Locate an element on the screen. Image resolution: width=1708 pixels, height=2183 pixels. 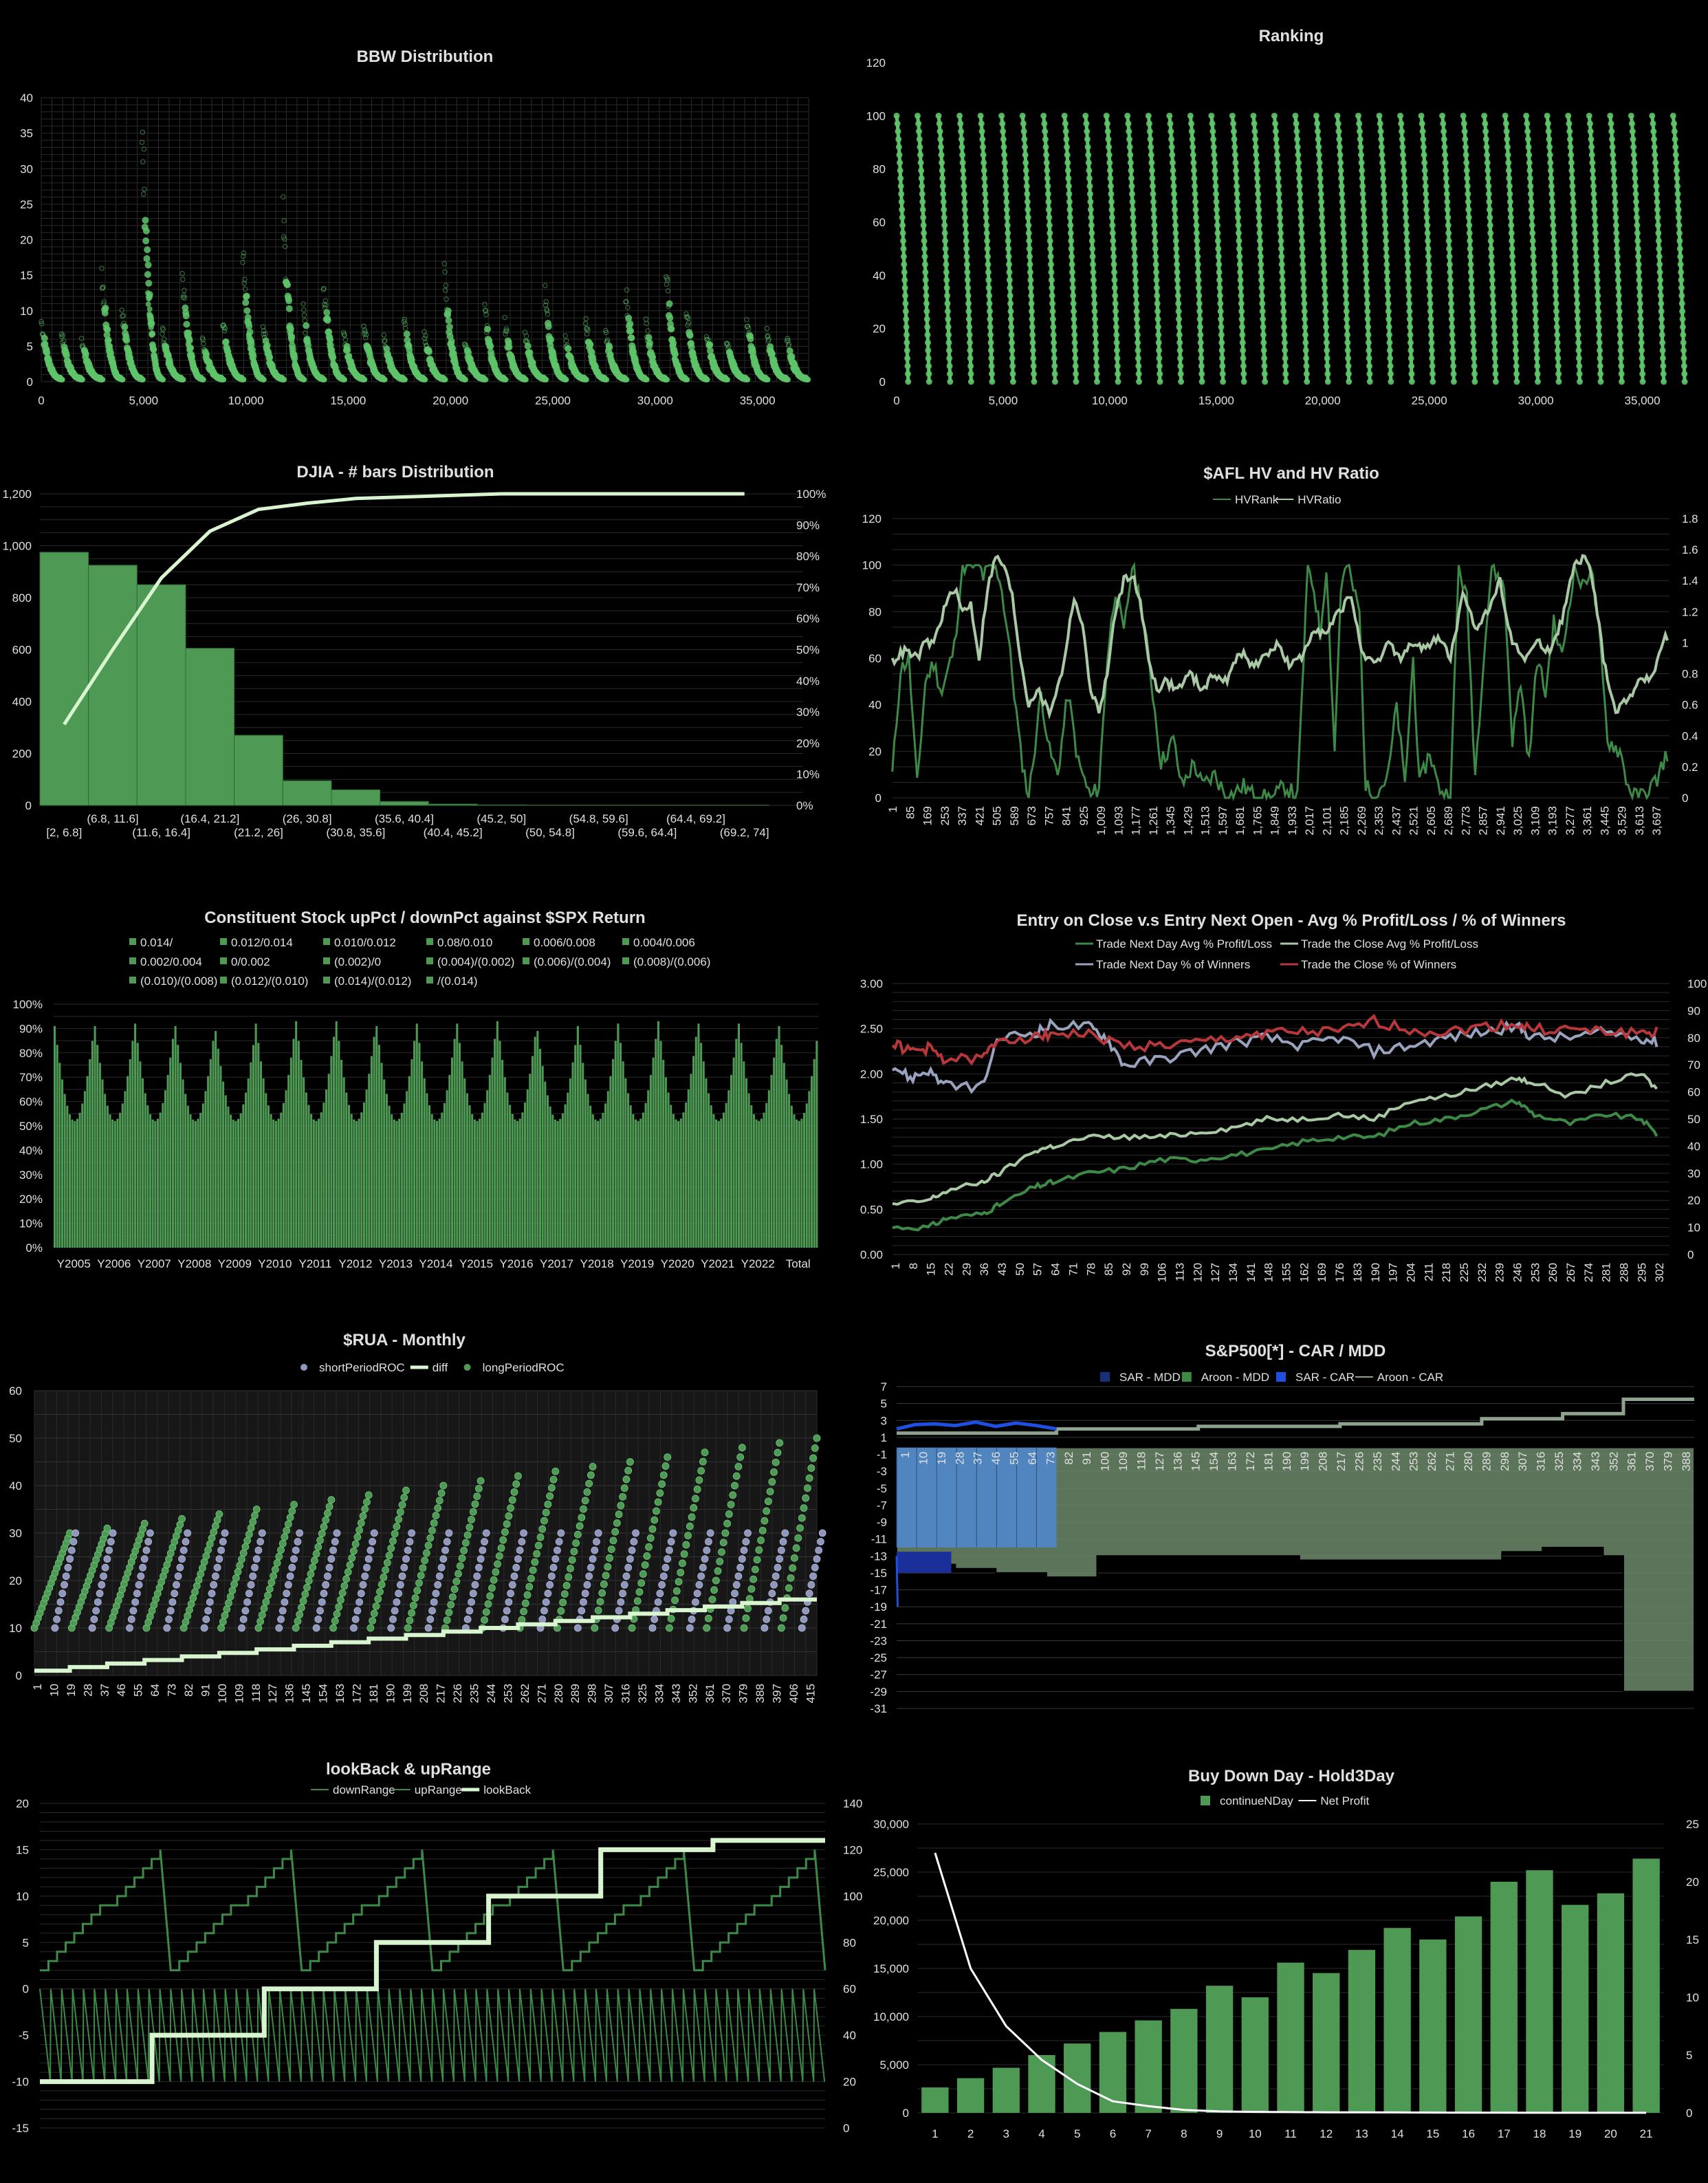
x-tick-label: 5,000 is located at coordinates (1003, 400).